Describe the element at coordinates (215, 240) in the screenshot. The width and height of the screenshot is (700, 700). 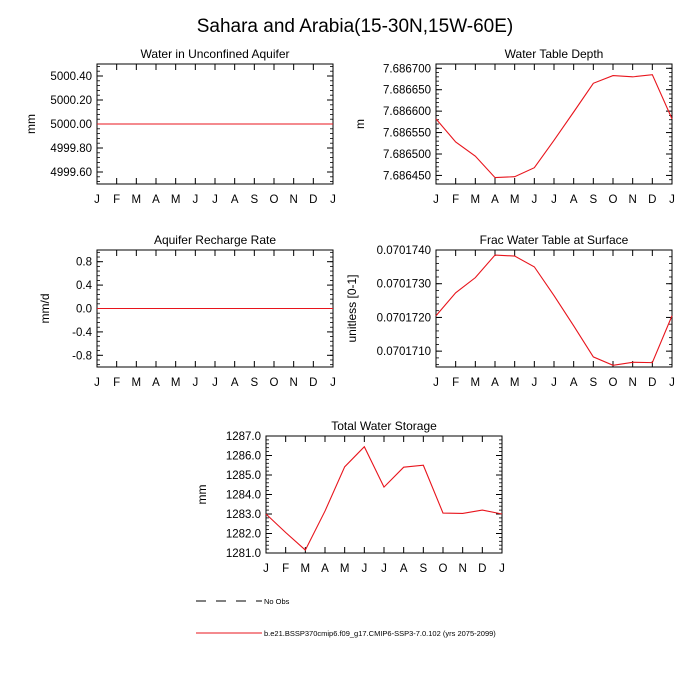
I see `chart-title: Aquifer Recharge Rate` at that location.